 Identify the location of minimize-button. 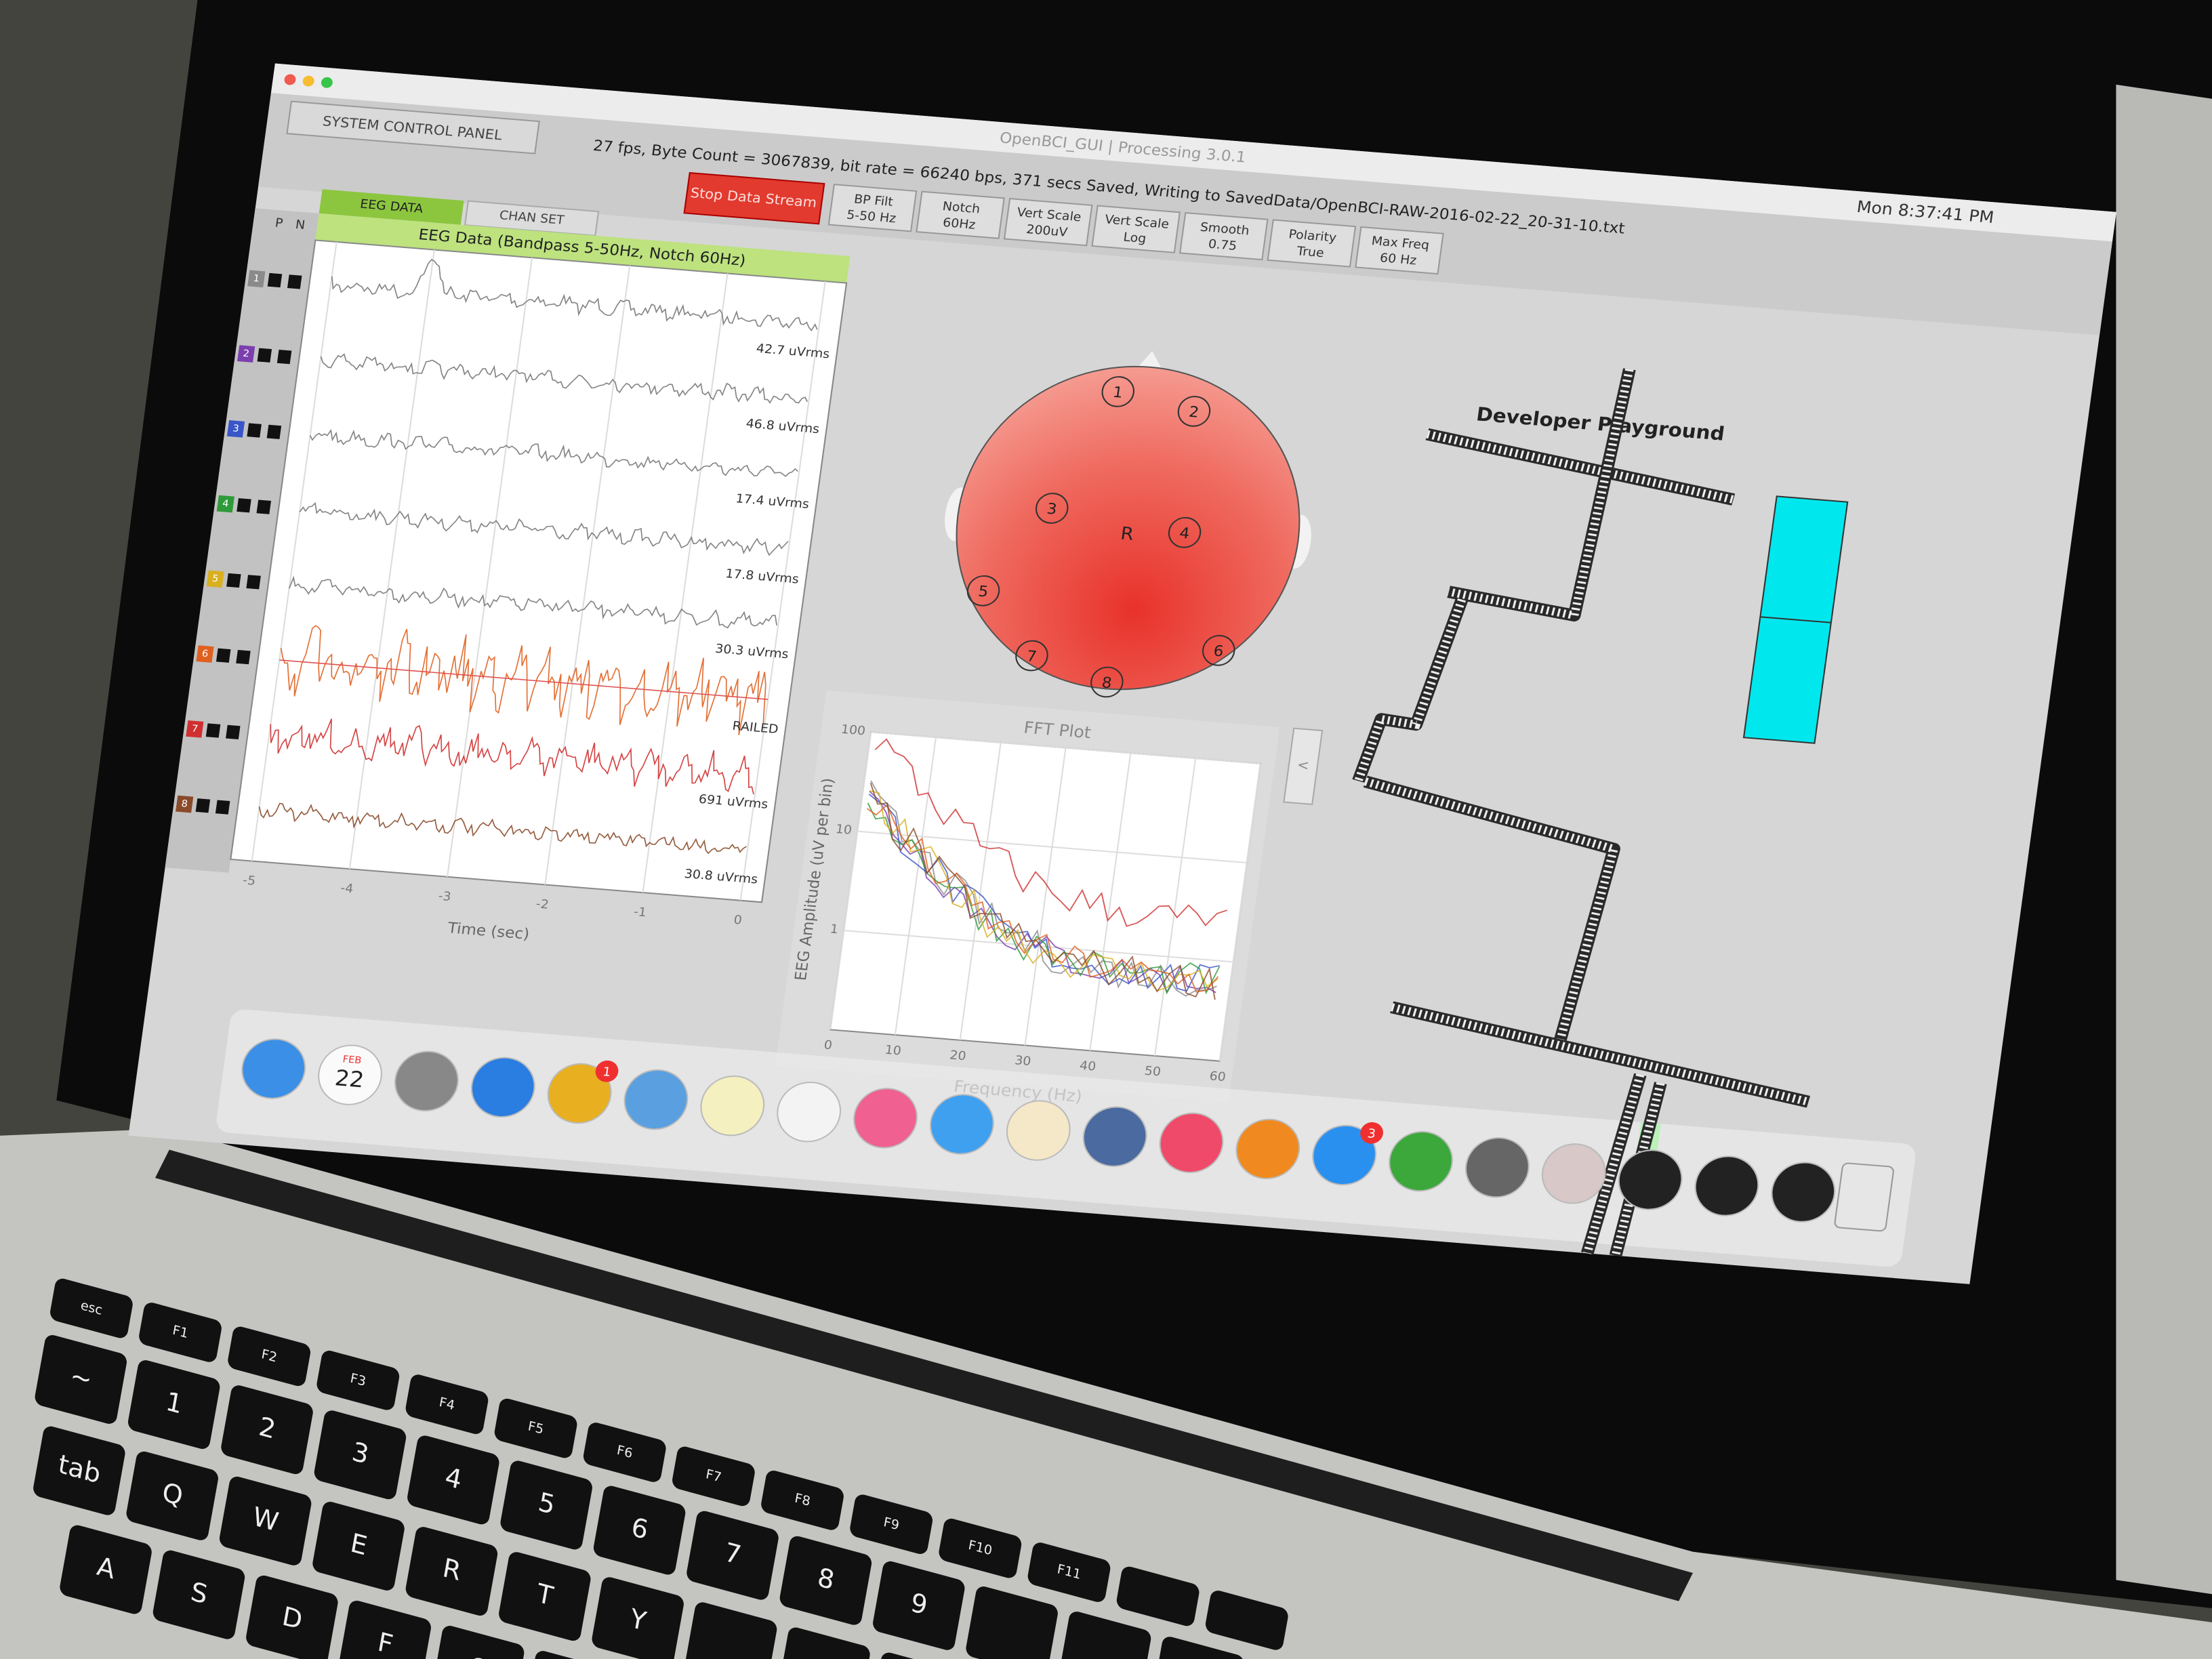
(308, 81).